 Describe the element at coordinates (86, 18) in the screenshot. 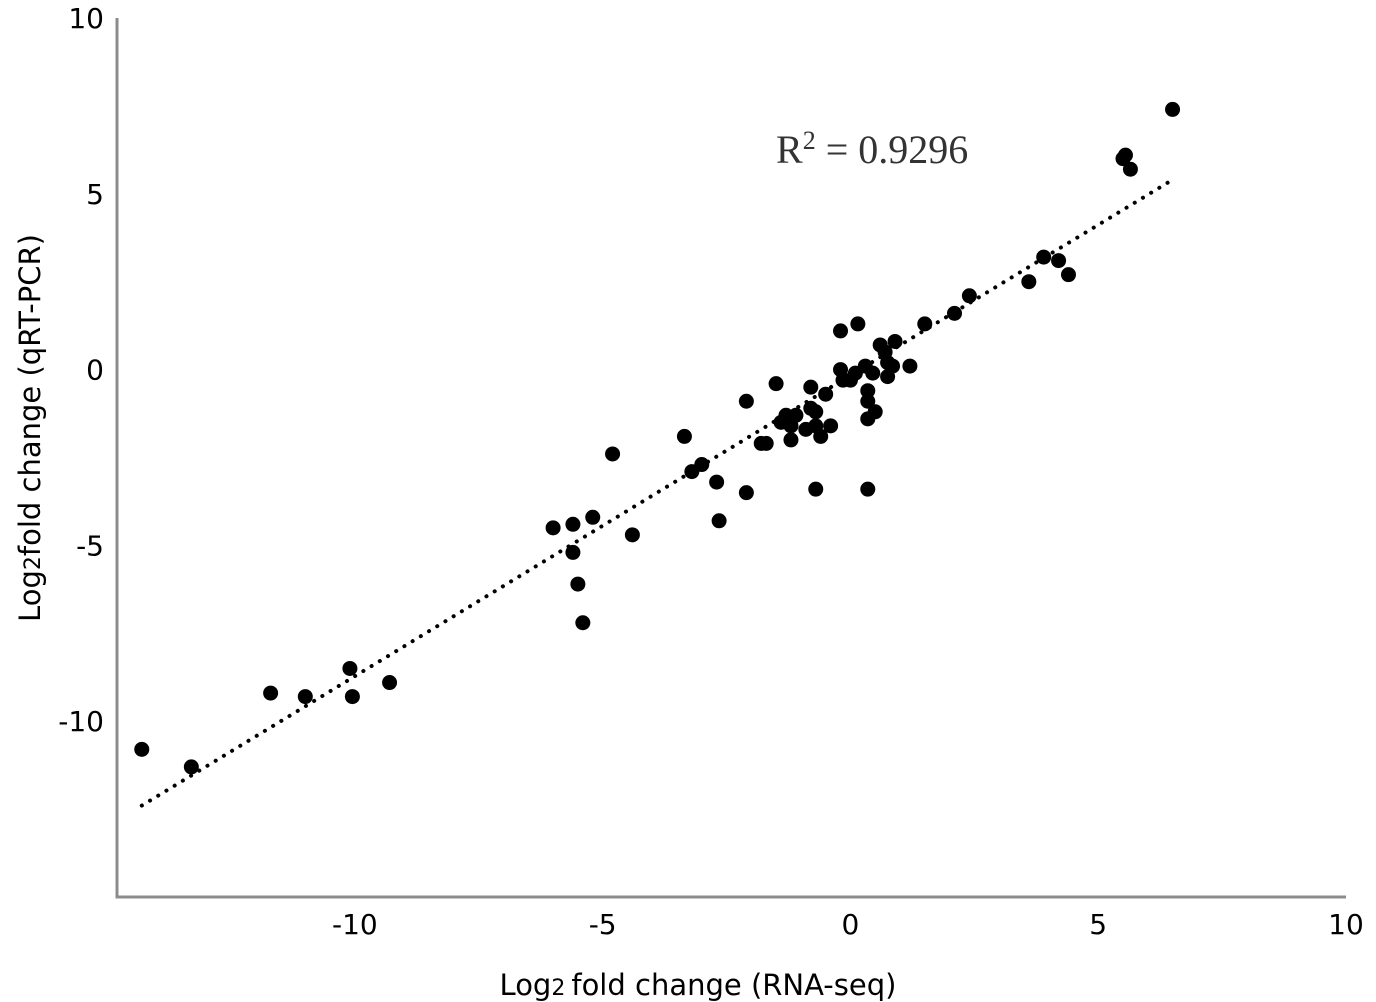

I see `y-tick-label: 10` at that location.